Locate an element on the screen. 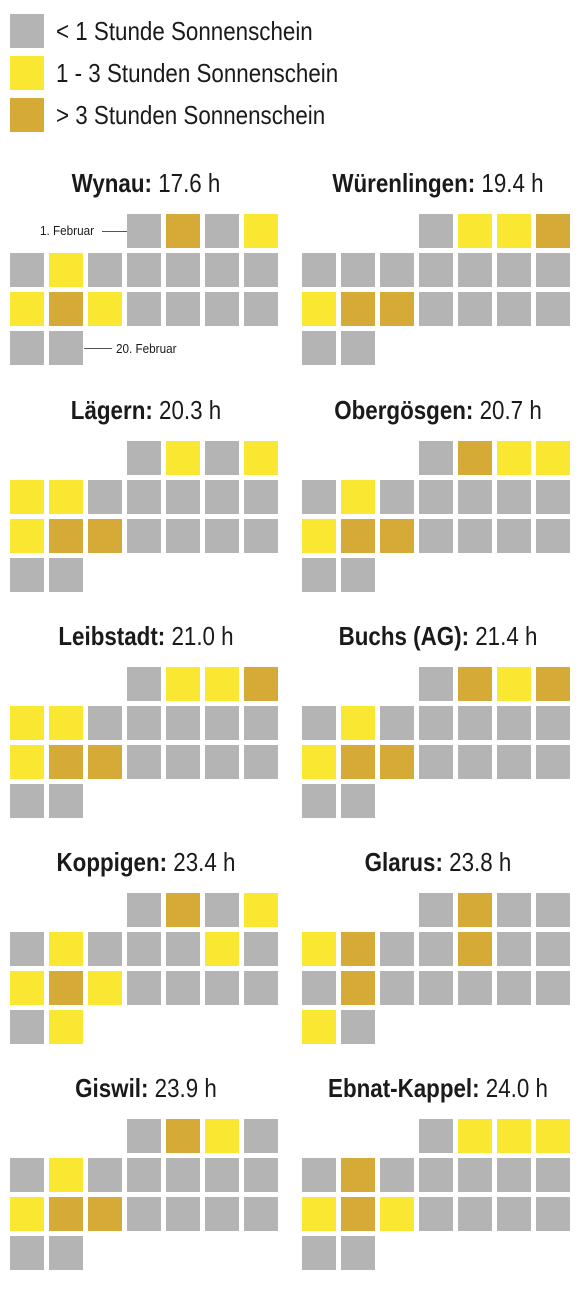  station-panel: Buchs (AG): 21.4 h is located at coordinates (438, 726).